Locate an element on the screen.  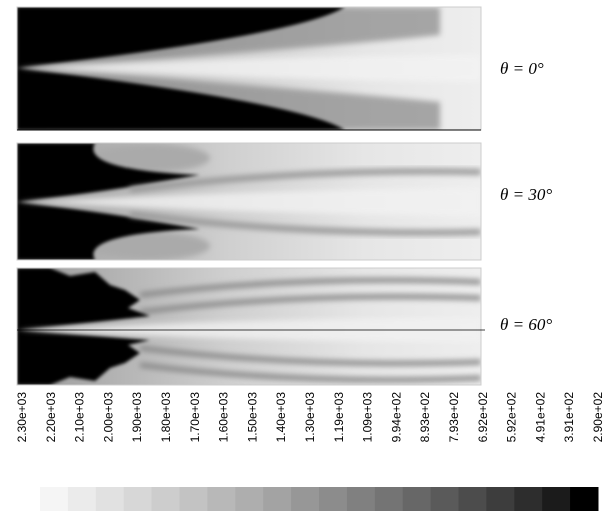
colorbar-label: 1.80e+03 is located at coordinates (166, 417).